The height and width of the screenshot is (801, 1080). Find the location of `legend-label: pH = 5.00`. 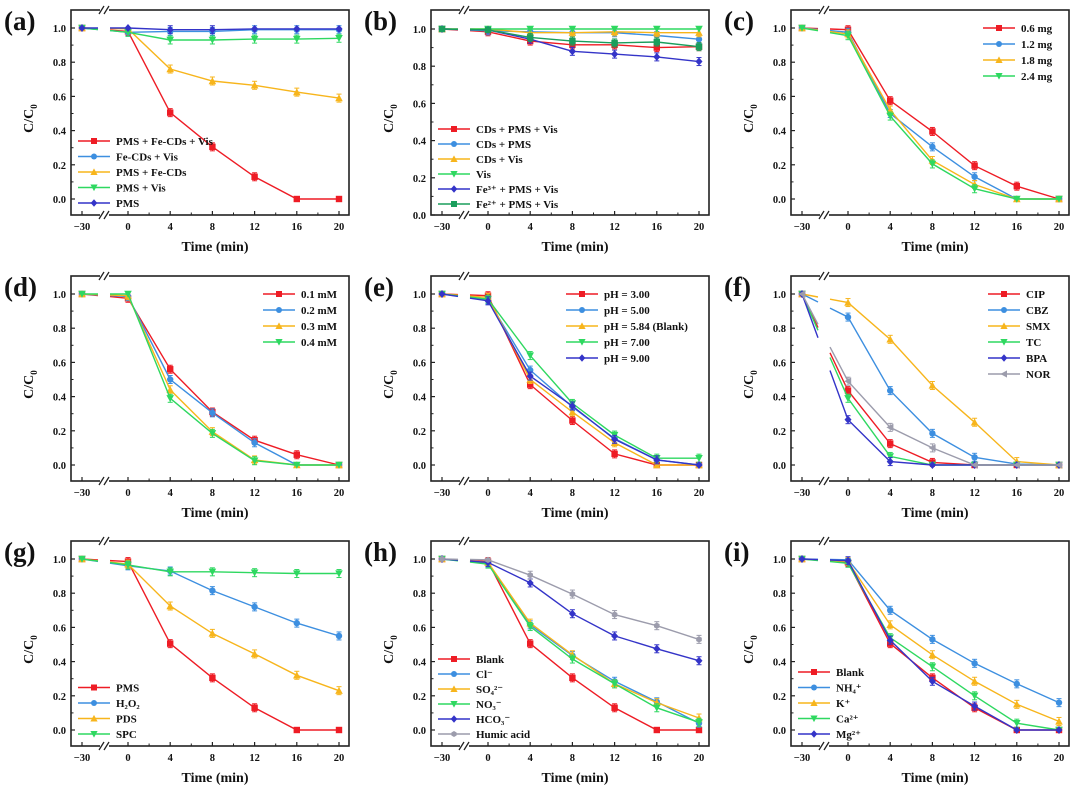

legend-label: pH = 5.00 is located at coordinates (627, 311).